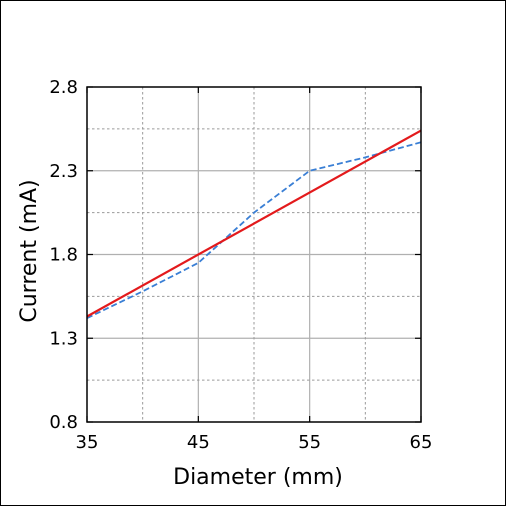 The image size is (506, 507). What do you see at coordinates (421, 442) in the screenshot?
I see `x-tick-label: 65` at bounding box center [421, 442].